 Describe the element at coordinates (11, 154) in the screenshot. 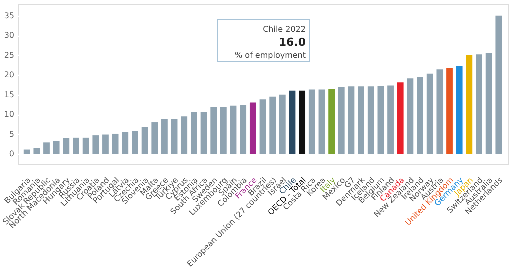

I see `y-tick-label: 0` at that location.